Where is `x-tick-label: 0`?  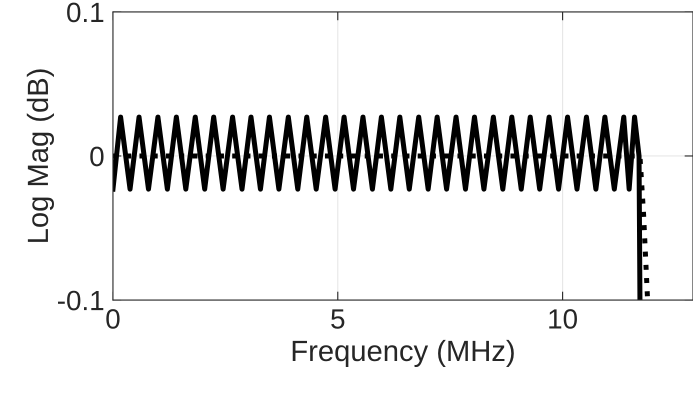 x-tick-label: 0 is located at coordinates (113, 319).